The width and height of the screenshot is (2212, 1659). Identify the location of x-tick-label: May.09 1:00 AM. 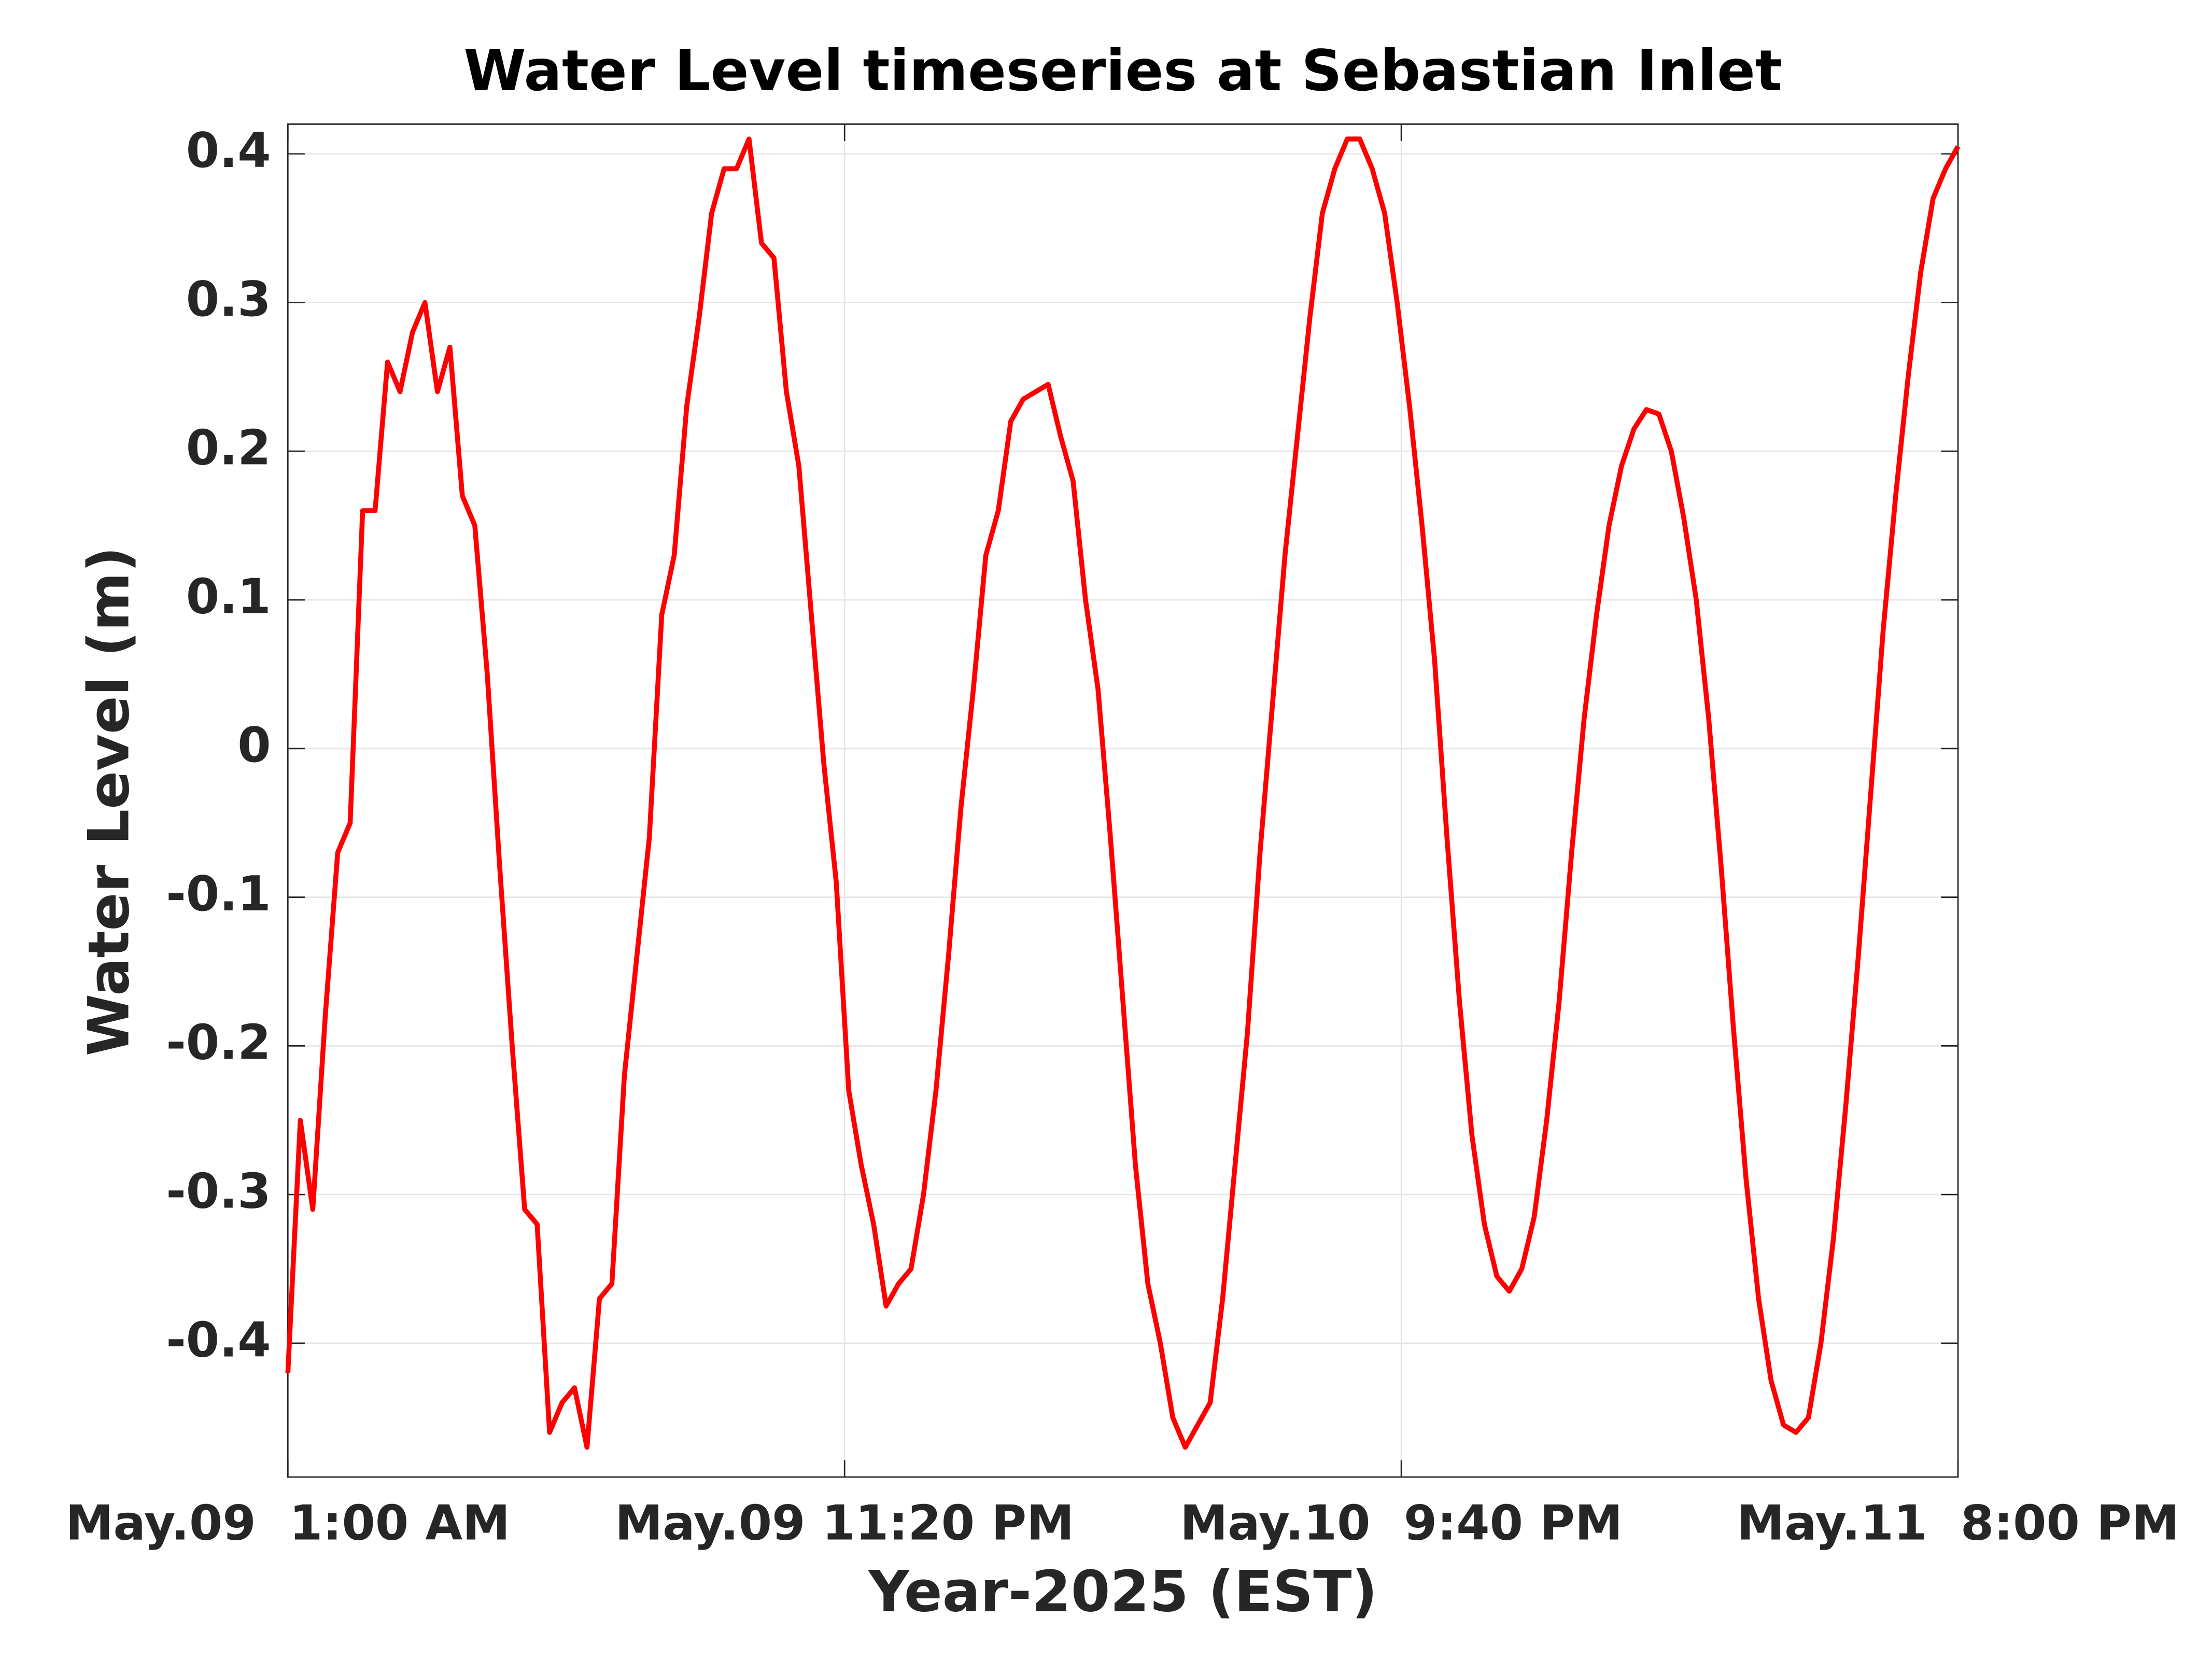
(287, 1523).